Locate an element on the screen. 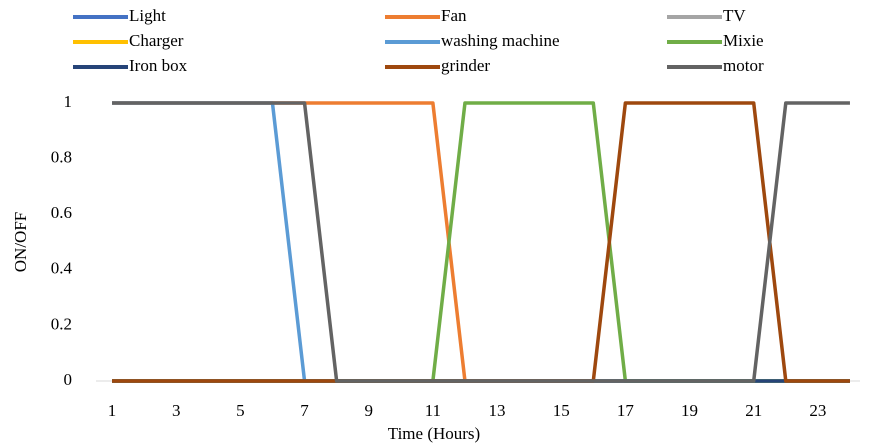  y-tick-label: 0.6 is located at coordinates (61, 212).